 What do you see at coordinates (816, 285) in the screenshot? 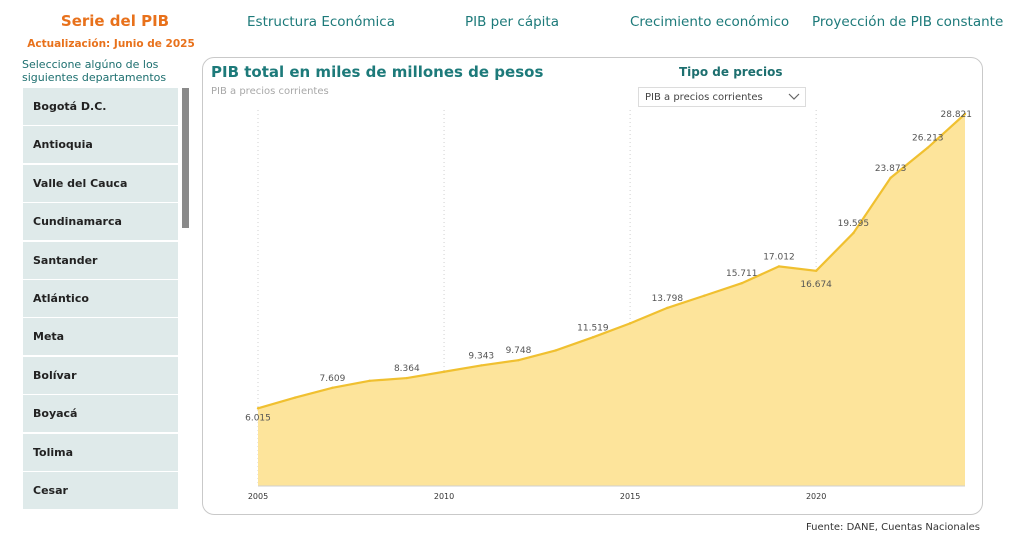
I see `data-label: 16.674` at bounding box center [816, 285].